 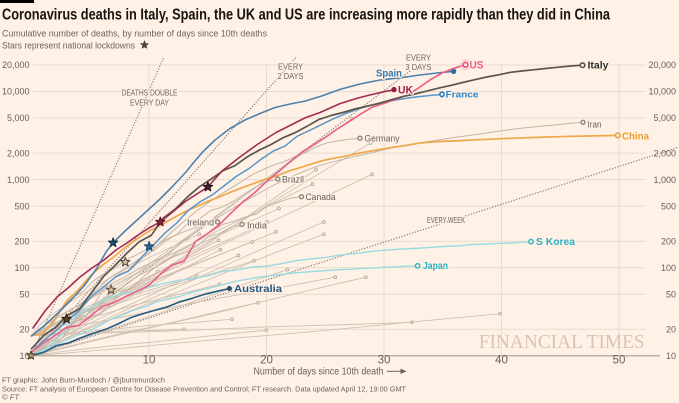 I want to click on svg-text: 2 DAYS, so click(x=291, y=76).